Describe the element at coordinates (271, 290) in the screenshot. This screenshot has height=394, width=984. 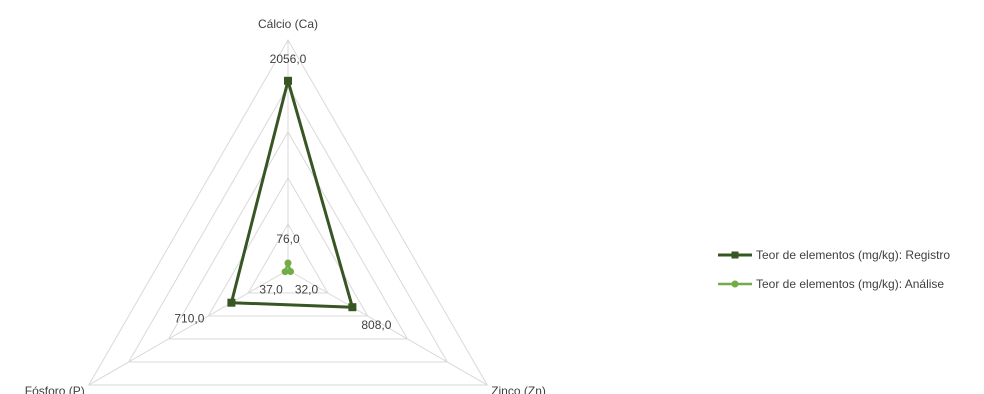
I see `data-label: 37,0` at that location.